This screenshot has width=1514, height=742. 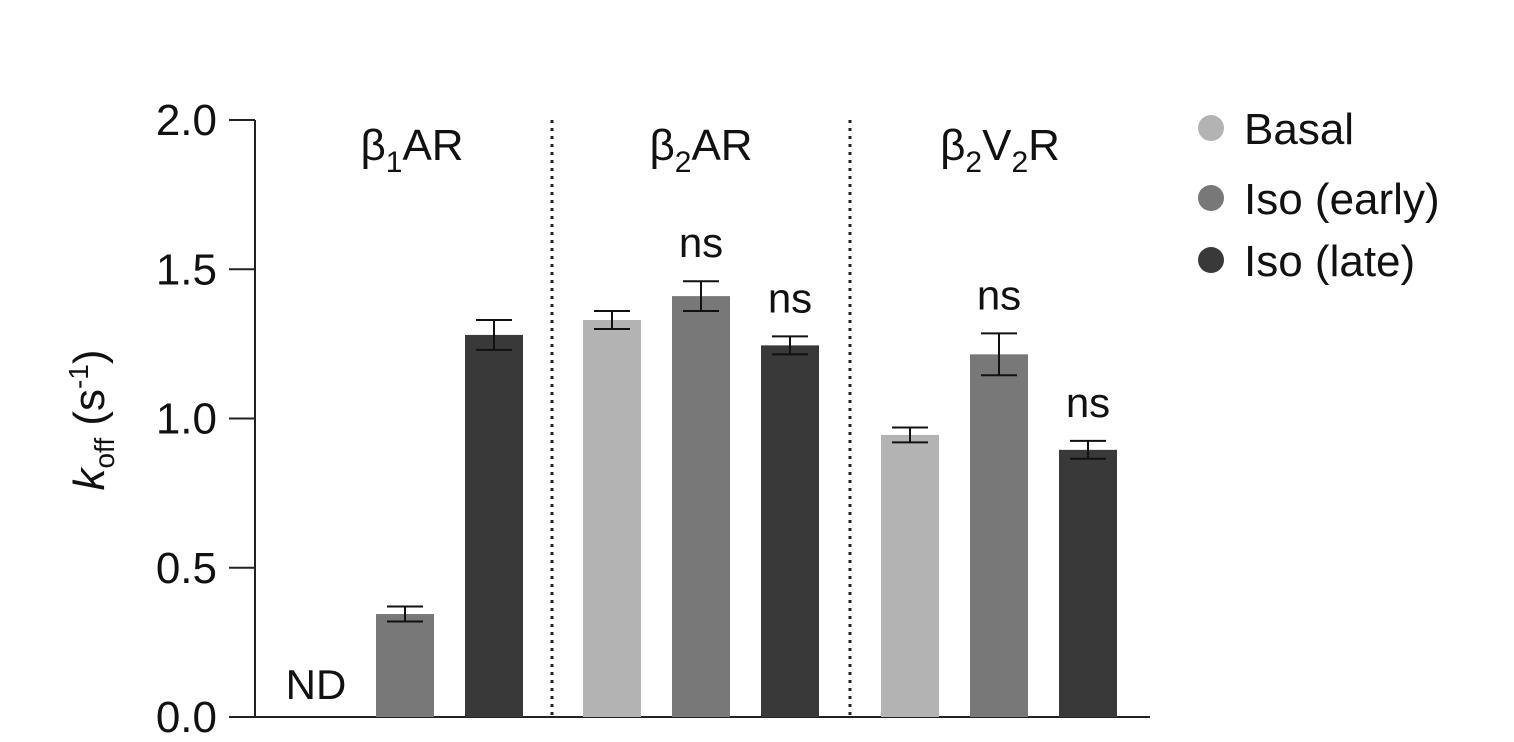 I want to click on y-axis-label-close: ), so click(x=89, y=356).